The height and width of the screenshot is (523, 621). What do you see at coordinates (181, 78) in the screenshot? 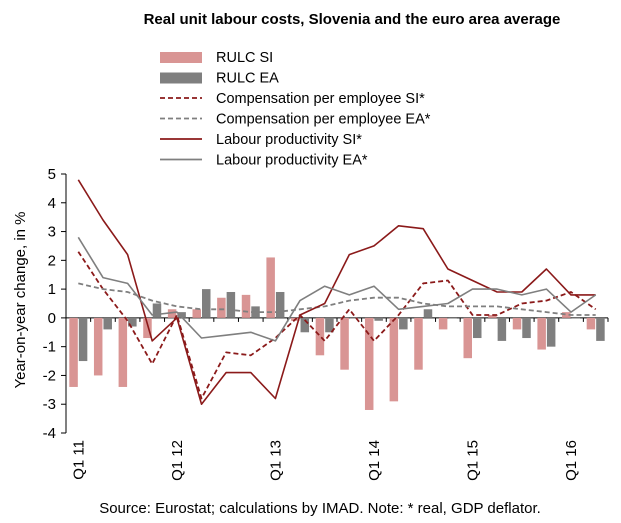
I see `legend-swatch-rulc-ea` at bounding box center [181, 78].